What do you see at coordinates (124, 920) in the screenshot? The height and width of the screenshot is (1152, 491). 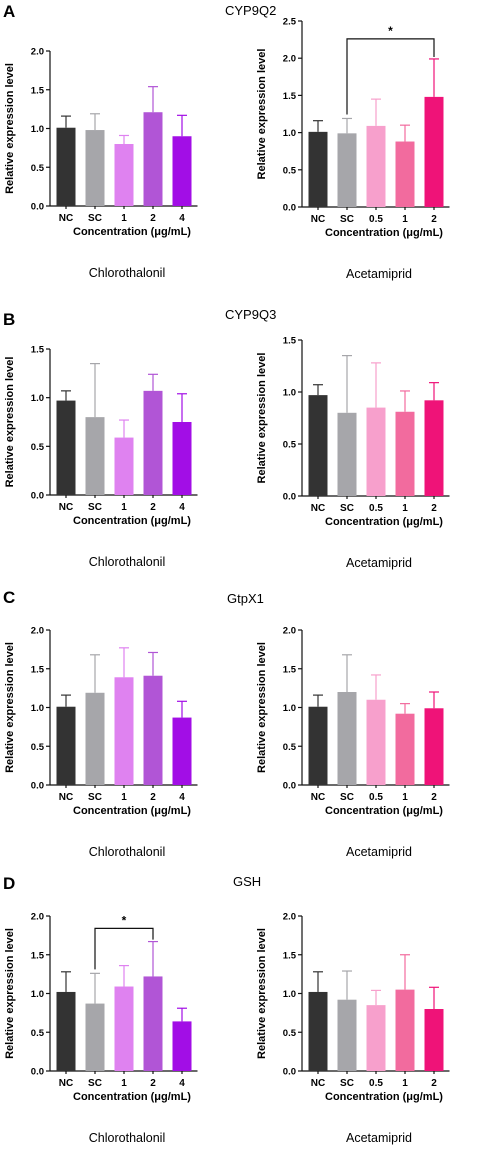 I see `significance-star: *` at bounding box center [124, 920].